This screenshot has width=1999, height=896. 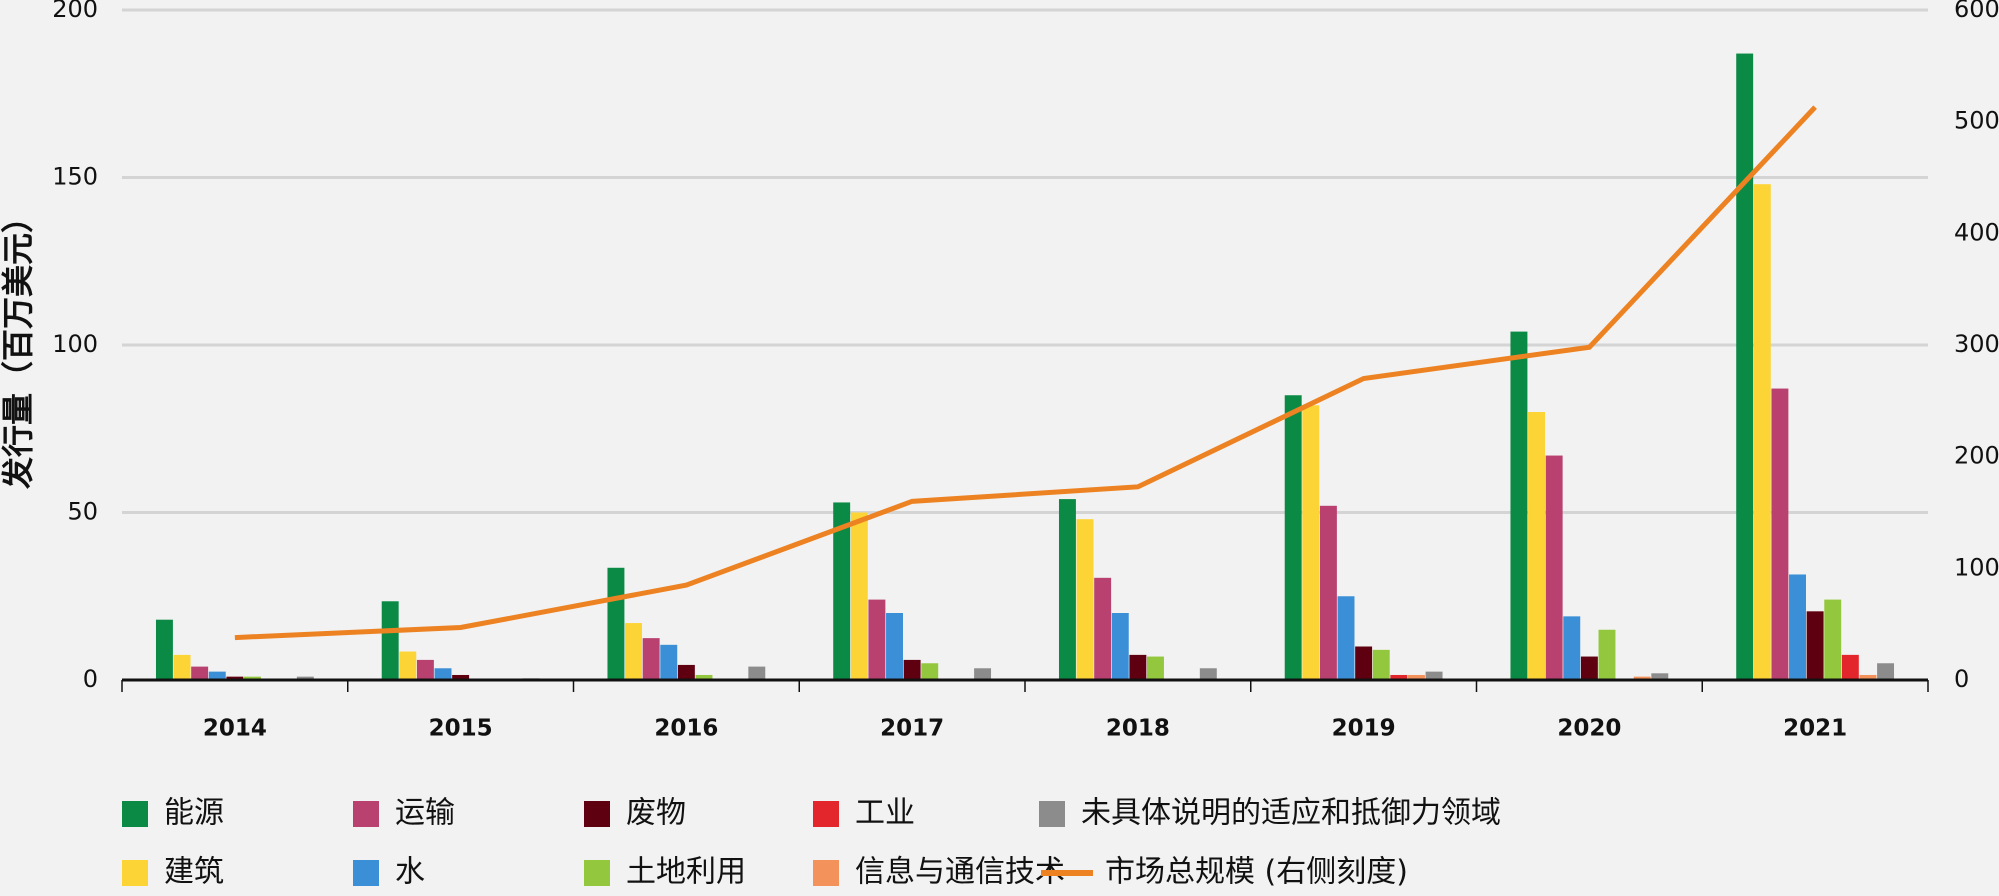 What do you see at coordinates (425, 813) in the screenshot?
I see `legend-label: 运输` at bounding box center [425, 813].